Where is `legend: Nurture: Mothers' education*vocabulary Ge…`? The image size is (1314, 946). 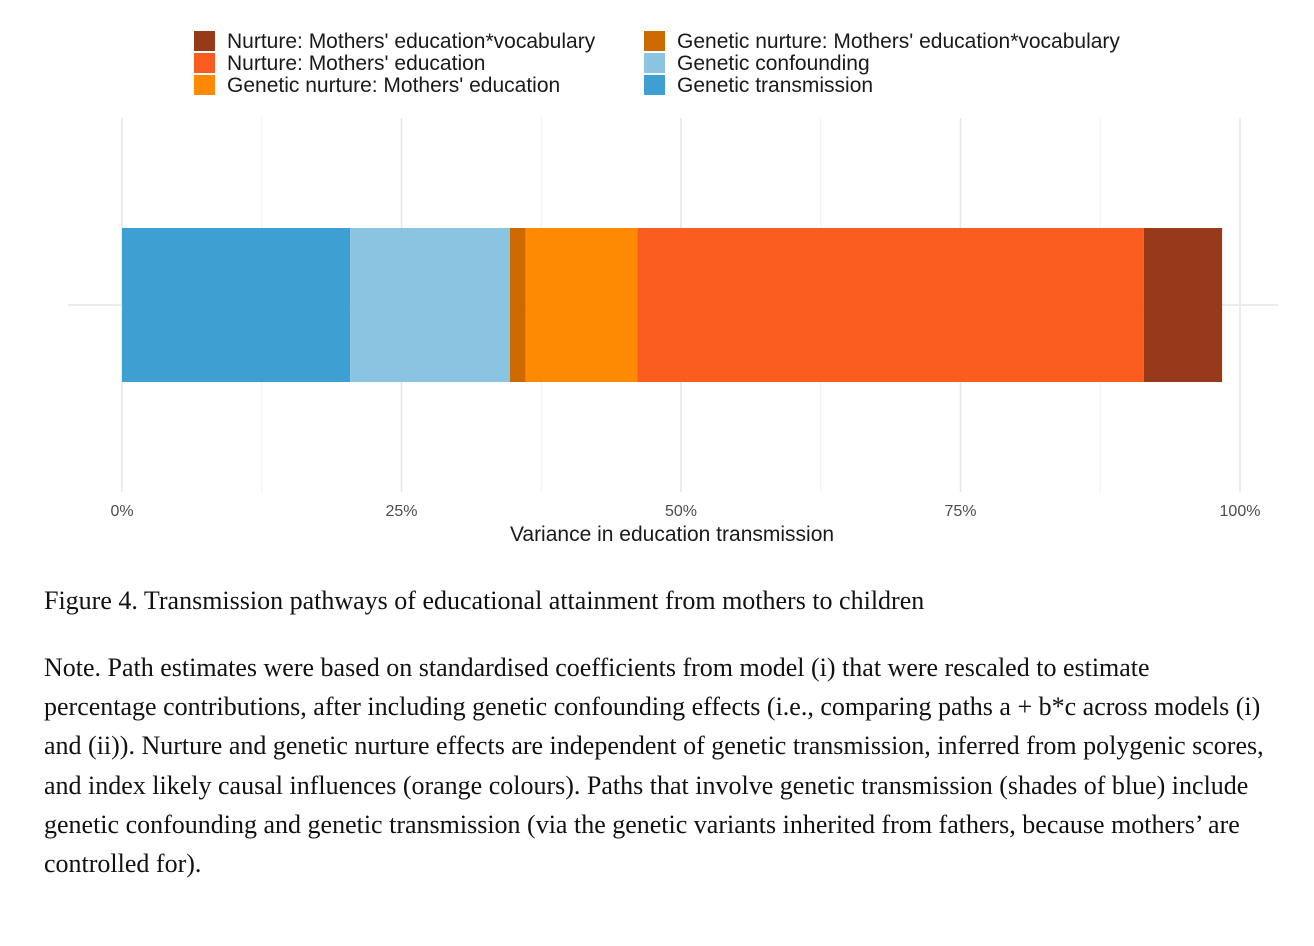 legend: Nurture: Mothers' education*vocabulary Ge… is located at coordinates (657, 63).